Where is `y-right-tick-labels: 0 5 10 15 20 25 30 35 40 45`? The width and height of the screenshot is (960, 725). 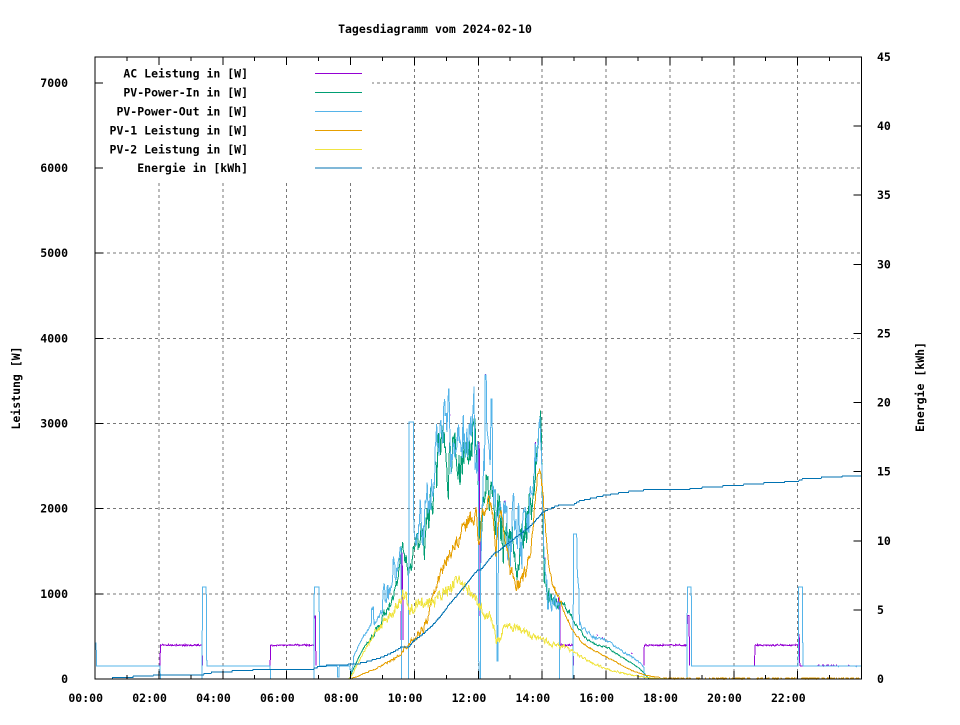
y-right-tick-labels: 0 5 10 15 20 25 30 35 40 45 is located at coordinates (884, 368).